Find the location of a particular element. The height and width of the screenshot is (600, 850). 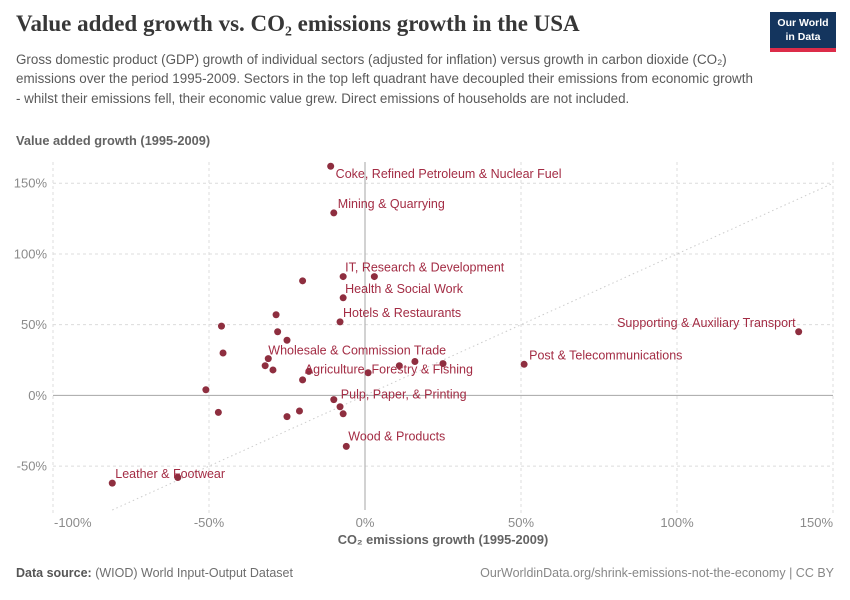

y-tick-label: 150% is located at coordinates (31, 183).